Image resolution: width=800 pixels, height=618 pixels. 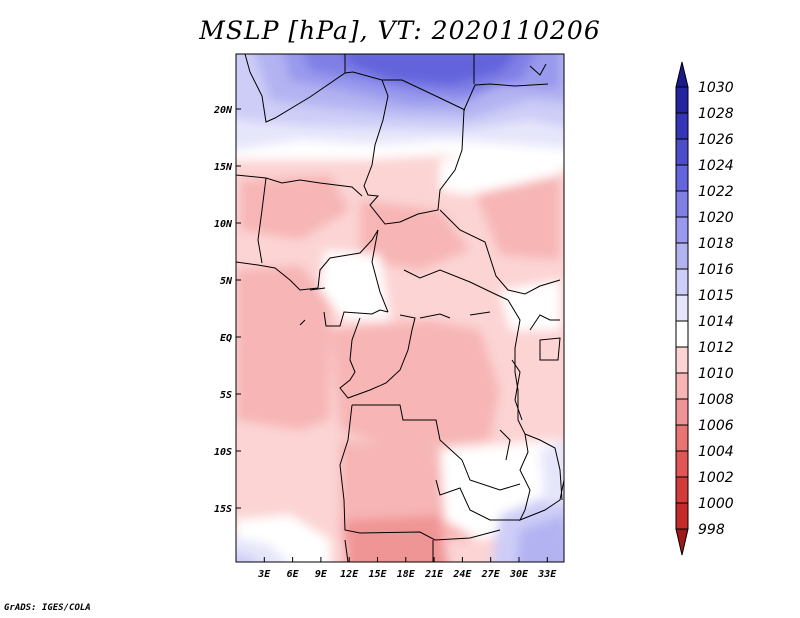 What do you see at coordinates (226, 395) in the screenshot?
I see `lat-tick-label: 5S` at bounding box center [226, 395].